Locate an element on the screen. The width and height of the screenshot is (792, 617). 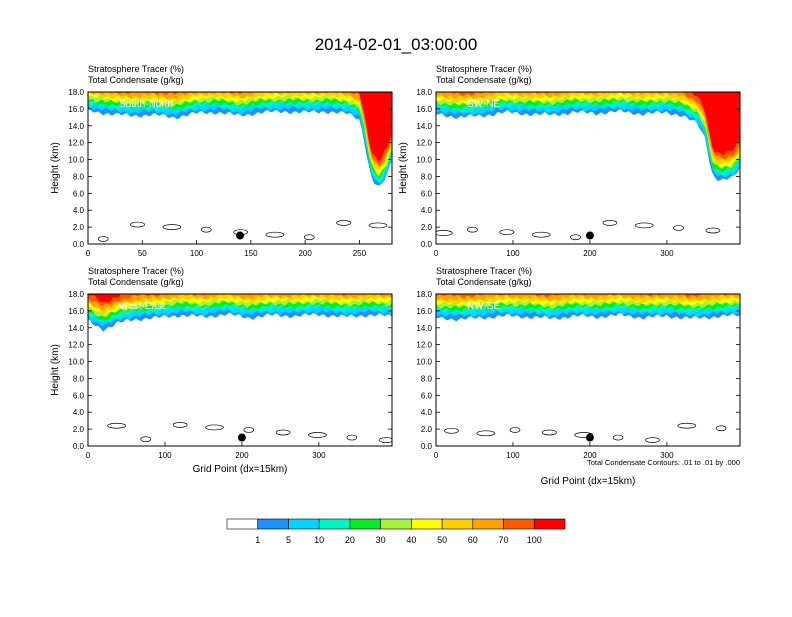
colorbar: 1 5 10 20 30 40 50 60 70 100 is located at coordinates (396, 531).